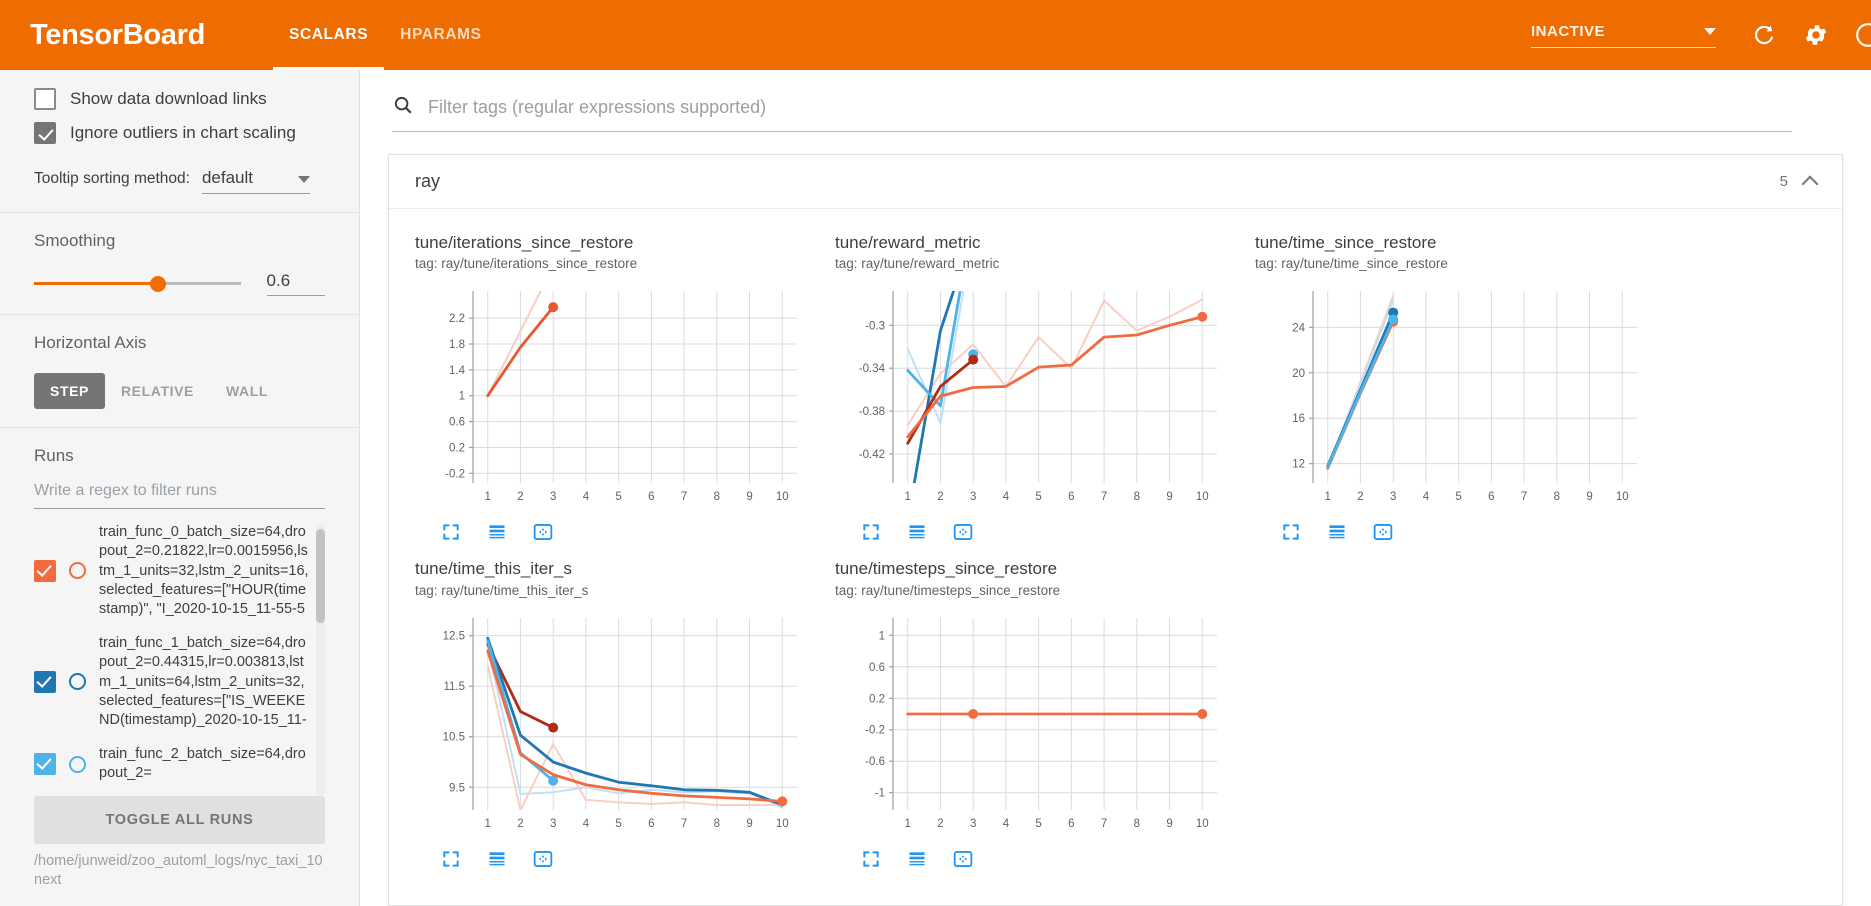 This screenshot has height=906, width=1871. I want to click on chart-plot: -1 -0.6 -0.2 0.2 0.6 1 1 2 3 4 5 6 7 8 9 10, so click(1033, 725).